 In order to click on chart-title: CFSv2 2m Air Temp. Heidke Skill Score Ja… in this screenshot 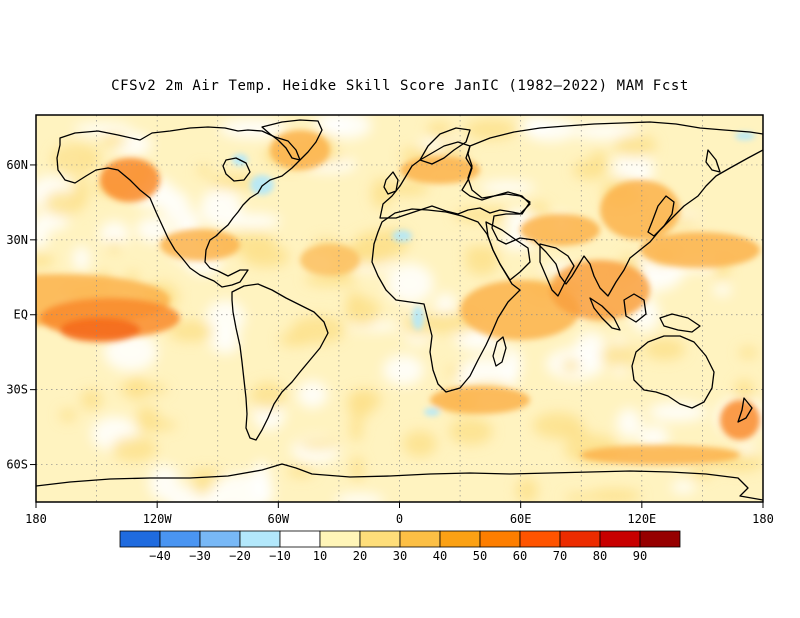, I will do `click(400, 86)`.